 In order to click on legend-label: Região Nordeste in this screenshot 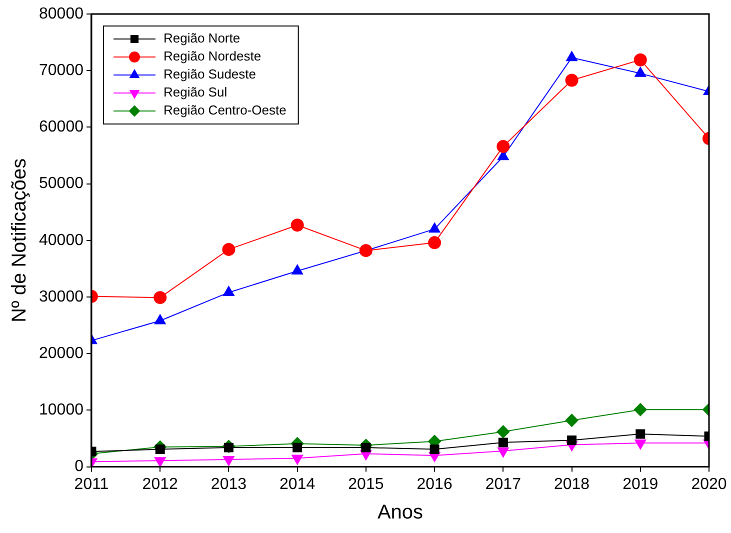, I will do `click(212, 56)`.